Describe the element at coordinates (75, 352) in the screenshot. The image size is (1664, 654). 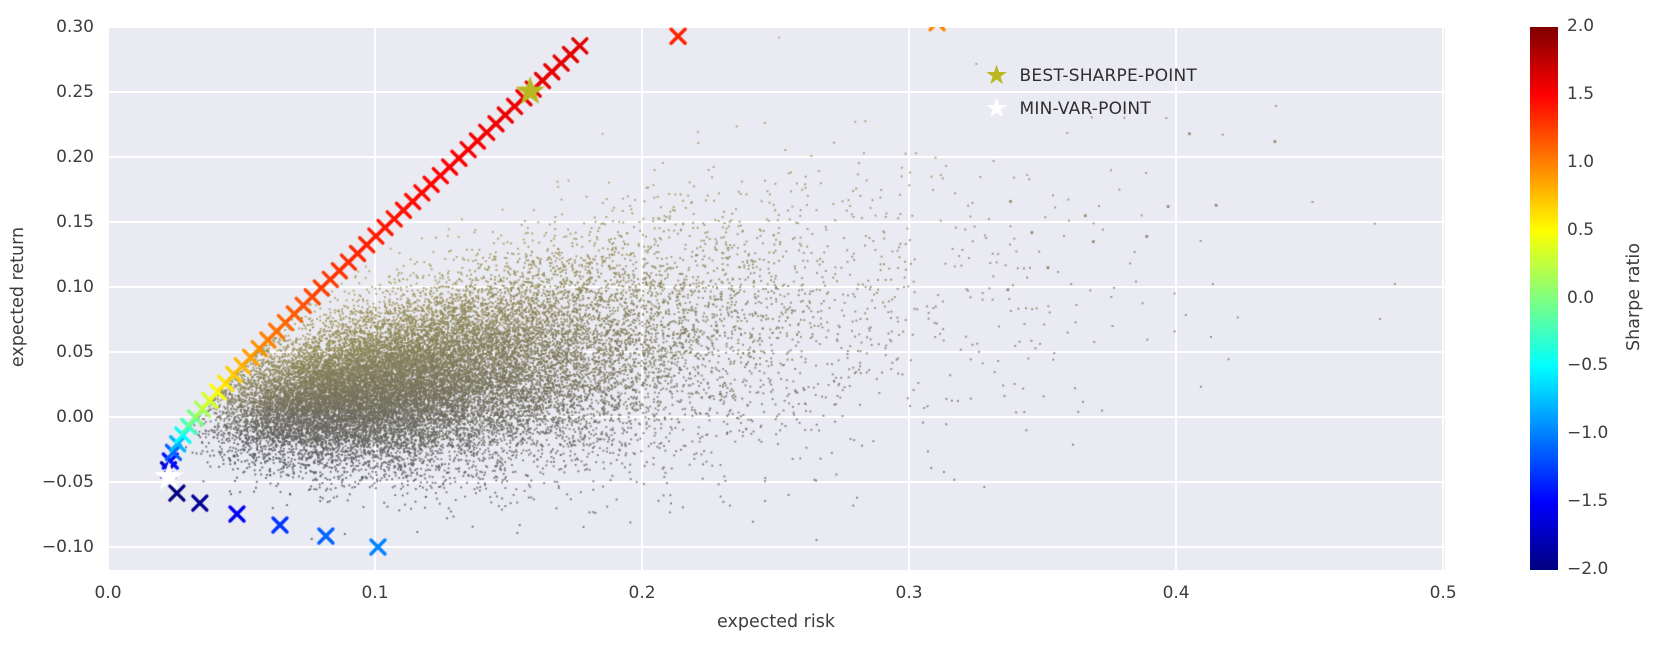
I see `y-tick-label: 0.05` at that location.